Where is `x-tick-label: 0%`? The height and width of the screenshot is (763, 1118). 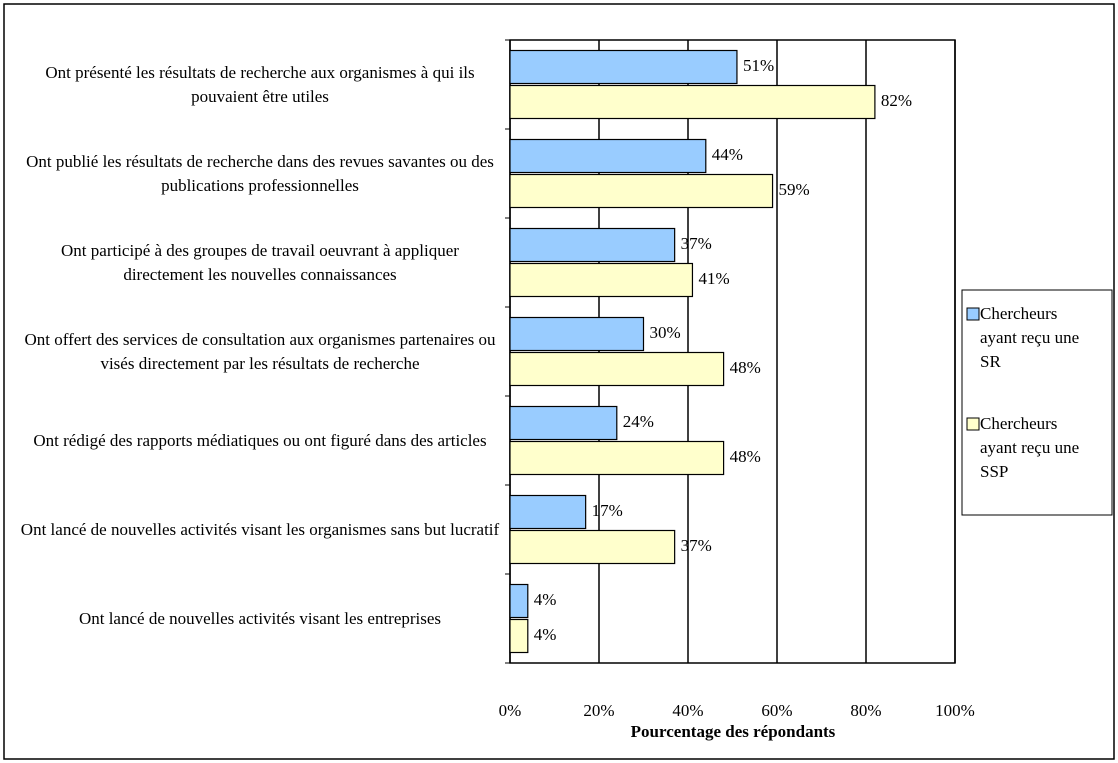
x-tick-label: 0% is located at coordinates (510, 710).